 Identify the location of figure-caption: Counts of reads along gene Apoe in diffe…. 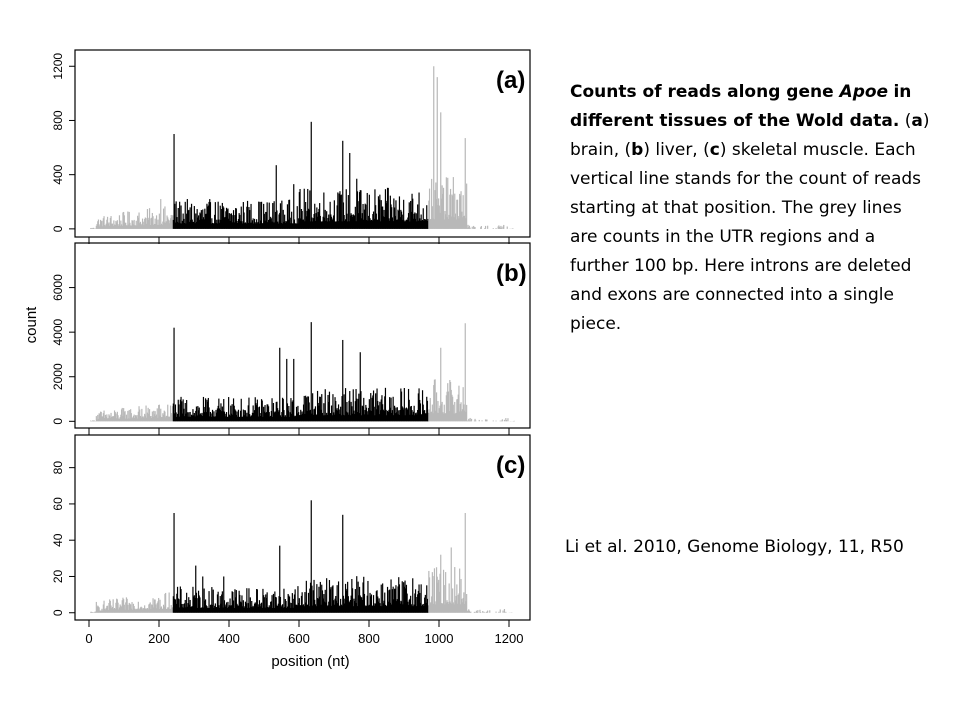
(750, 208).